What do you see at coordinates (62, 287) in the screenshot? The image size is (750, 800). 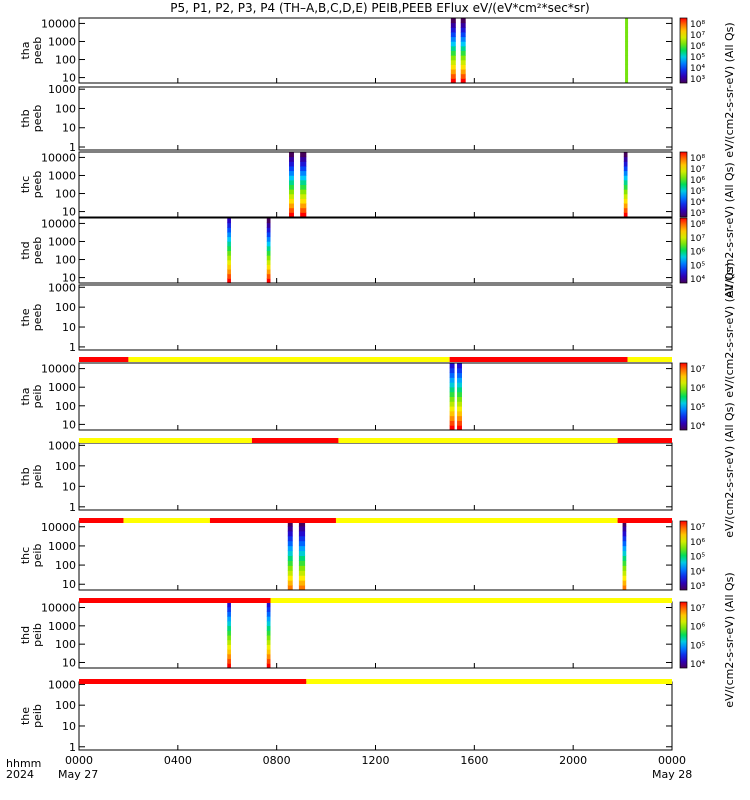 I see `y-tick-label: 1000` at bounding box center [62, 287].